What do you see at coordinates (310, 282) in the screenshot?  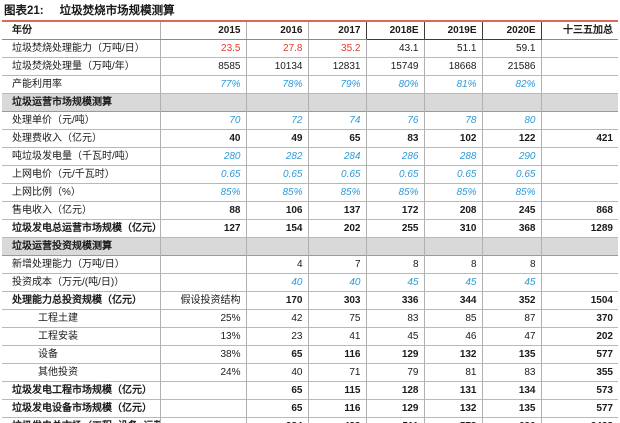 I see `table-row: 投资成本（万元/(吨/日)） 40 40 45 45 45` at bounding box center [310, 282].